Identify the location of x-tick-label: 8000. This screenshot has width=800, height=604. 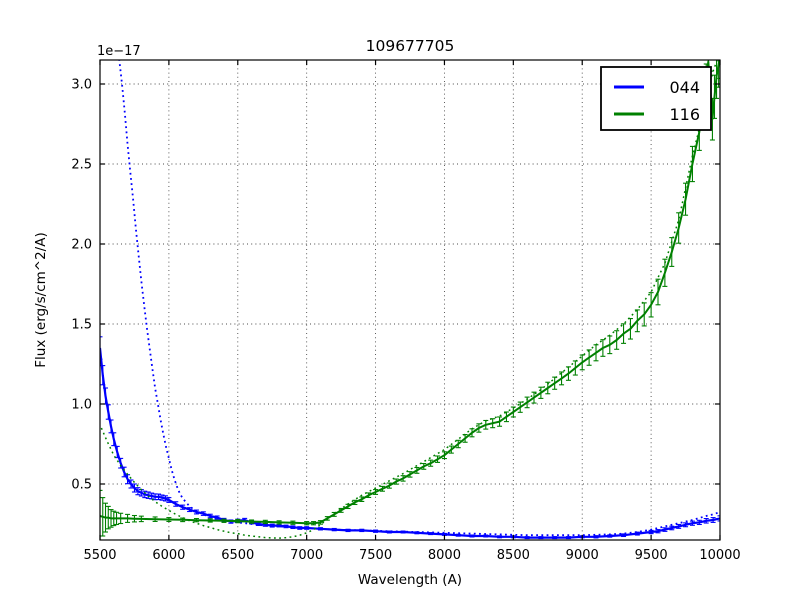
(444, 555).